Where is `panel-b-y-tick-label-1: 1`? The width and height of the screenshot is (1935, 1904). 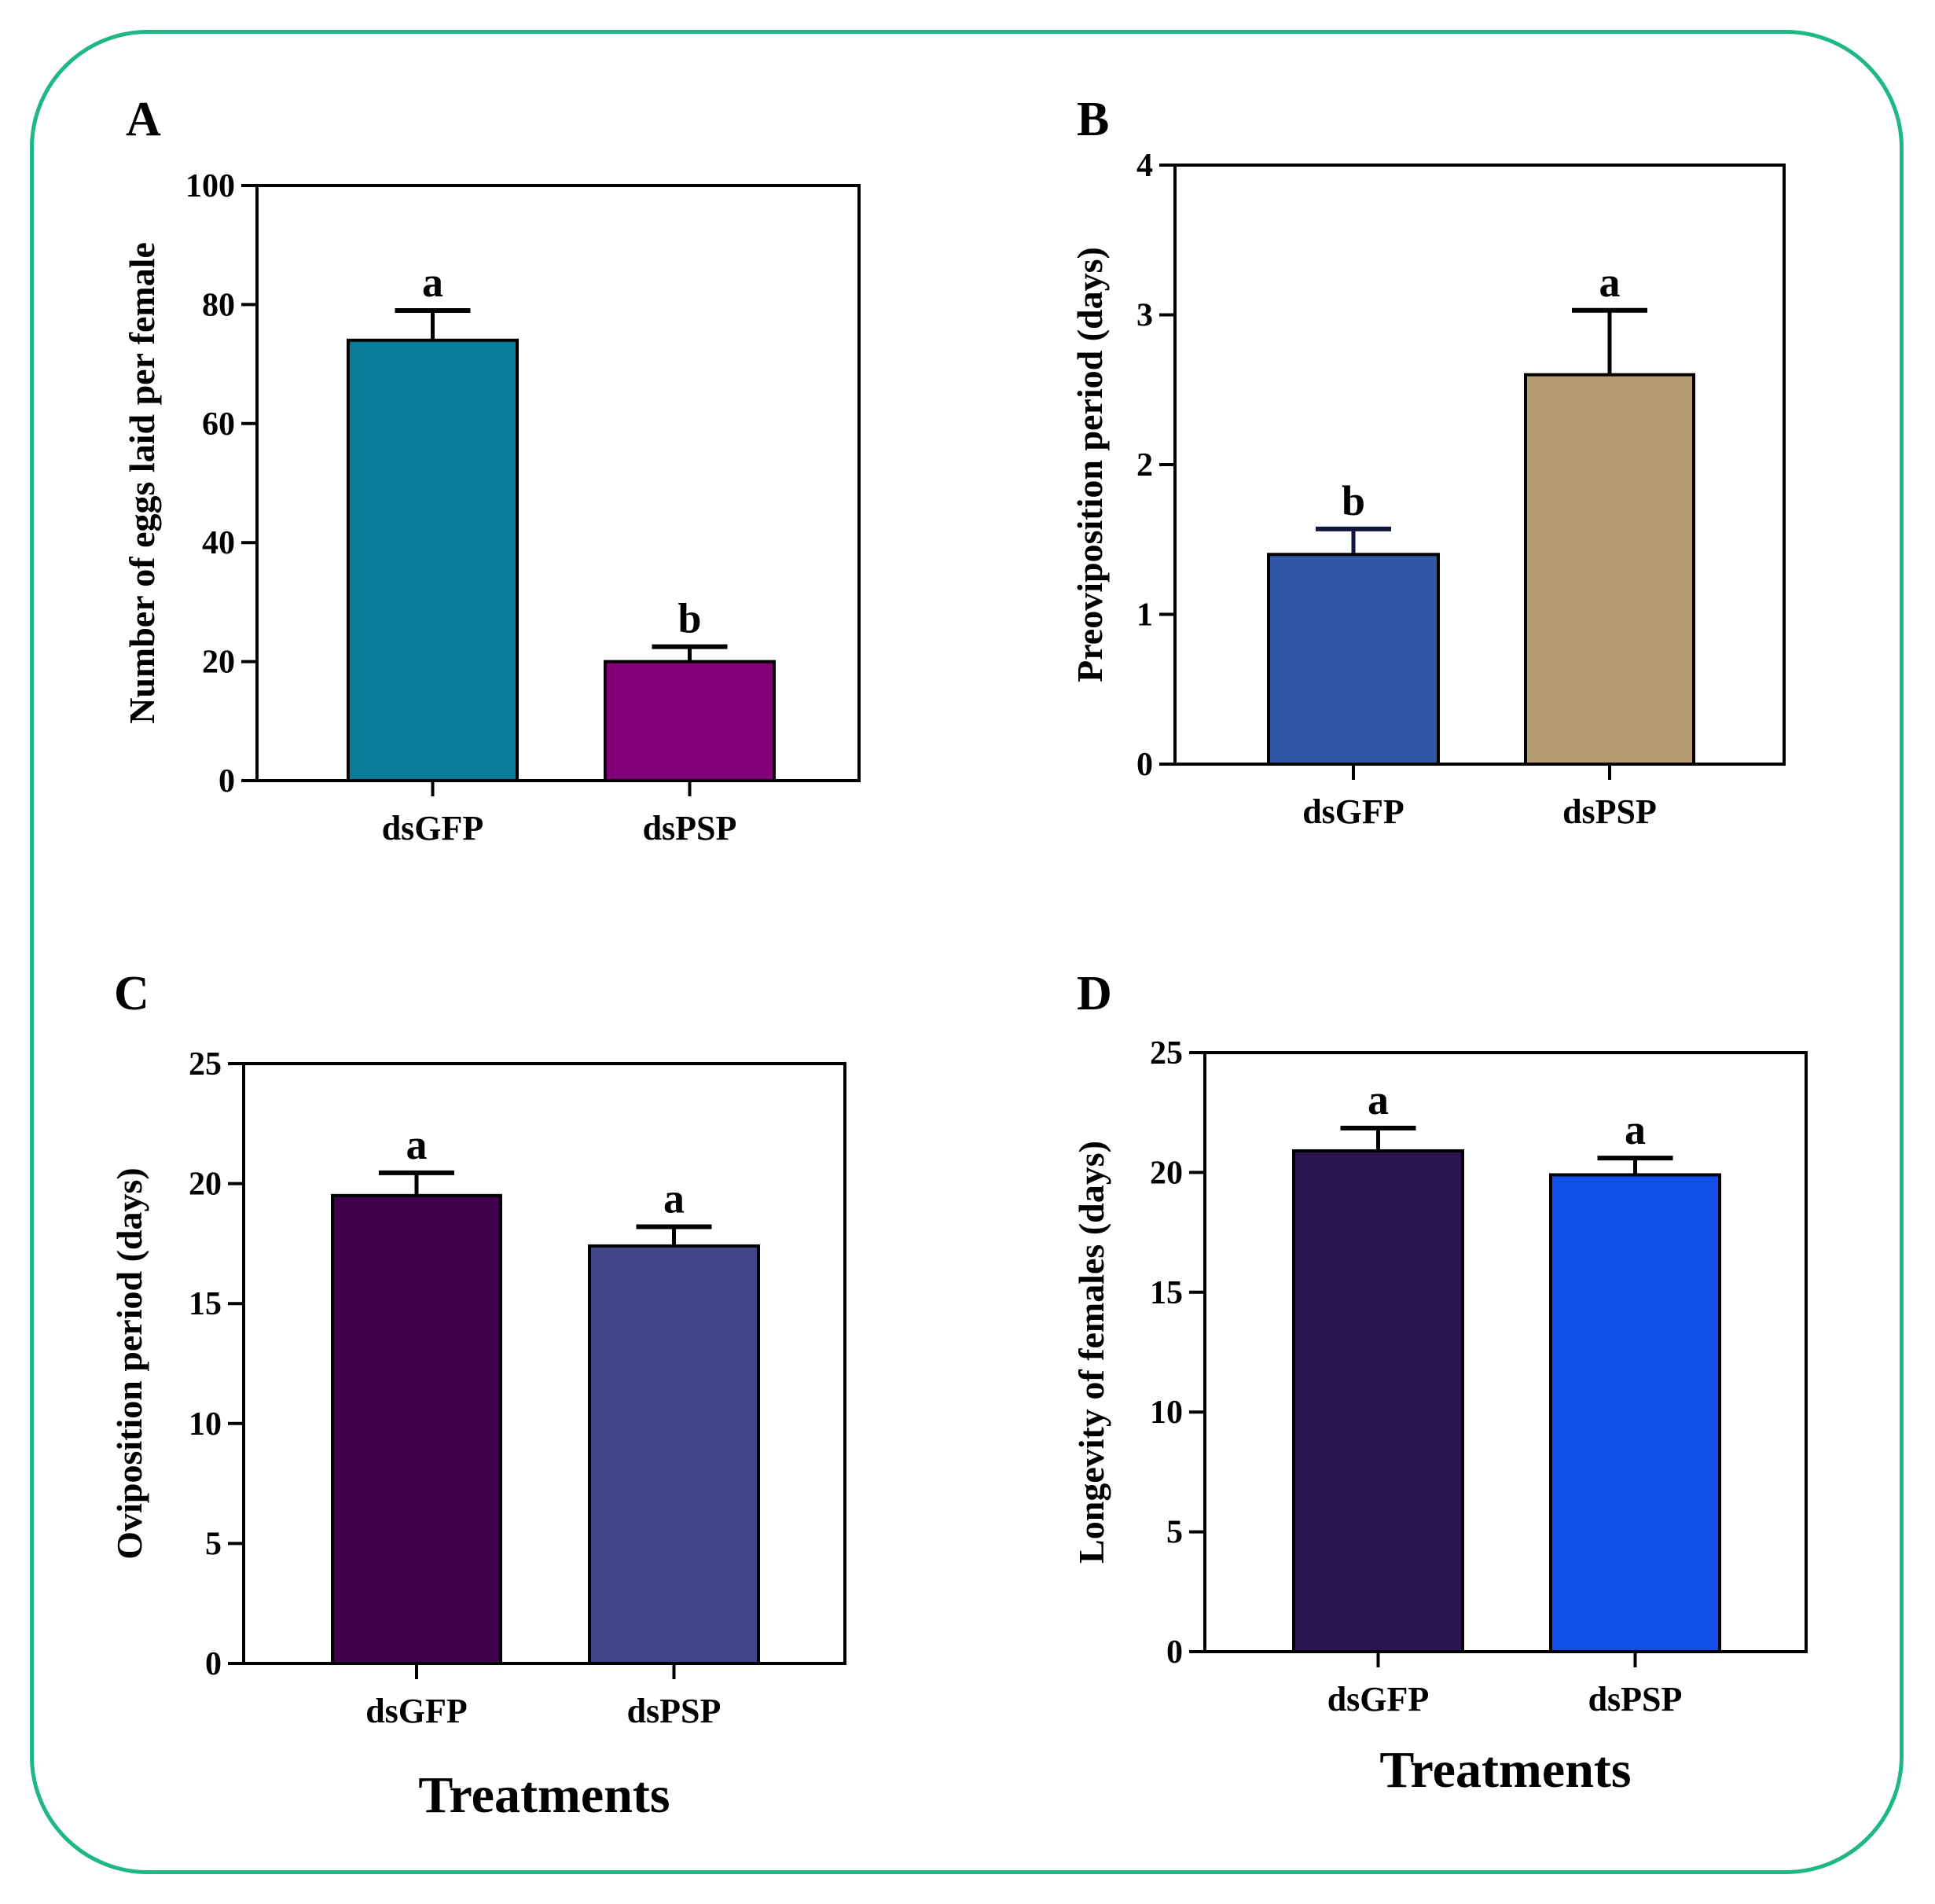
panel-b-y-tick-label-1: 1 is located at coordinates (1144, 615).